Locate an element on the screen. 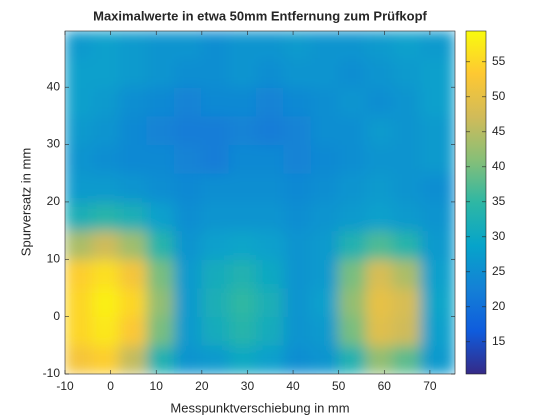 This screenshot has height=420, width=560. y-tick-label: 10 is located at coordinates (54, 258).